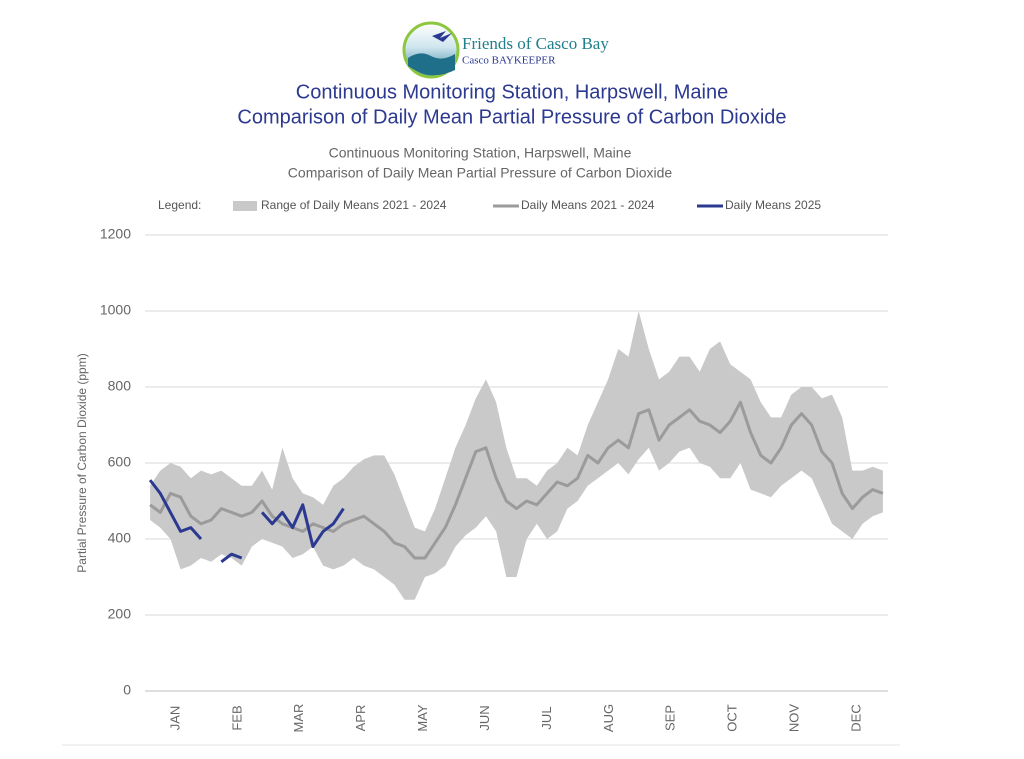 The height and width of the screenshot is (759, 1024). Describe the element at coordinates (115, 234) in the screenshot. I see `y-tick-label: 1200` at that location.